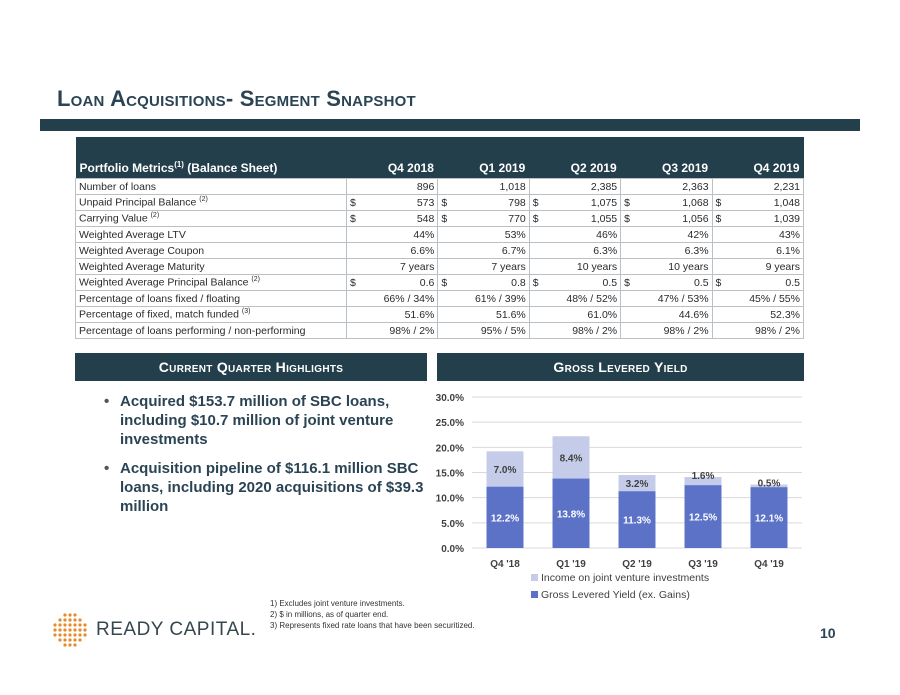  I want to click on cell-value: 1,056, so click(695, 218).